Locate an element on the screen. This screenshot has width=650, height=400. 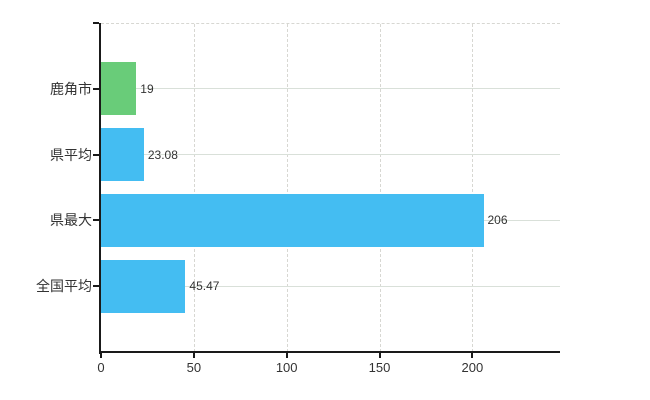
bar-value-label: 23.08 is located at coordinates (162, 154).